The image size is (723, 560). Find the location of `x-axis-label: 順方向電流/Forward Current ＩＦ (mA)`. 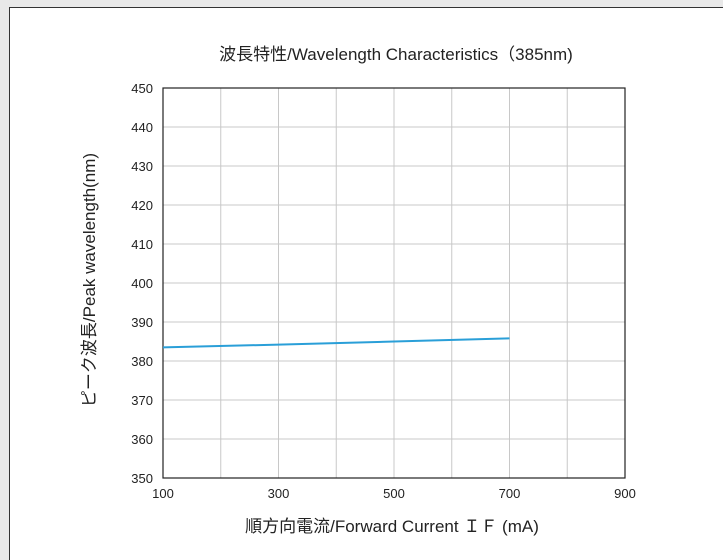

x-axis-label: 順方向電流/Forward Current ＩＦ (mA) is located at coordinates (392, 526).